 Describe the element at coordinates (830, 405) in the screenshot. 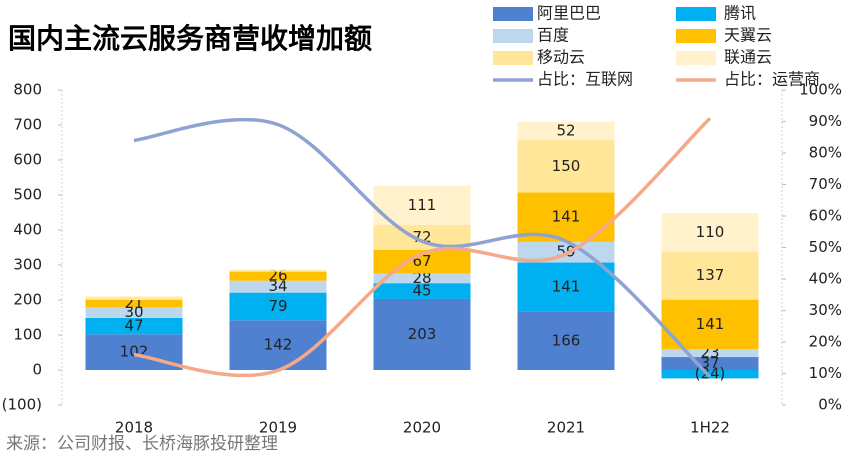

I see `y2-tick-label: 0%` at that location.